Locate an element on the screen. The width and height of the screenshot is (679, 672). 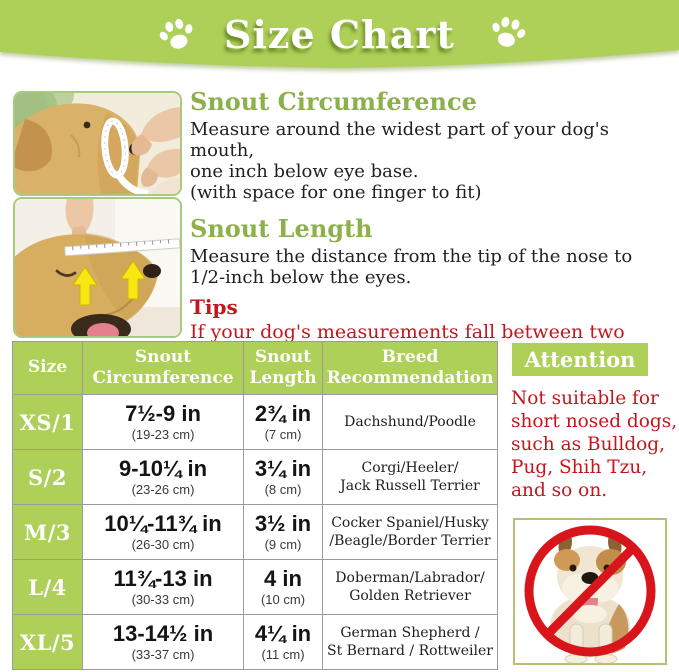
attention-text-line: such as Bulldog, is located at coordinates (588, 444).